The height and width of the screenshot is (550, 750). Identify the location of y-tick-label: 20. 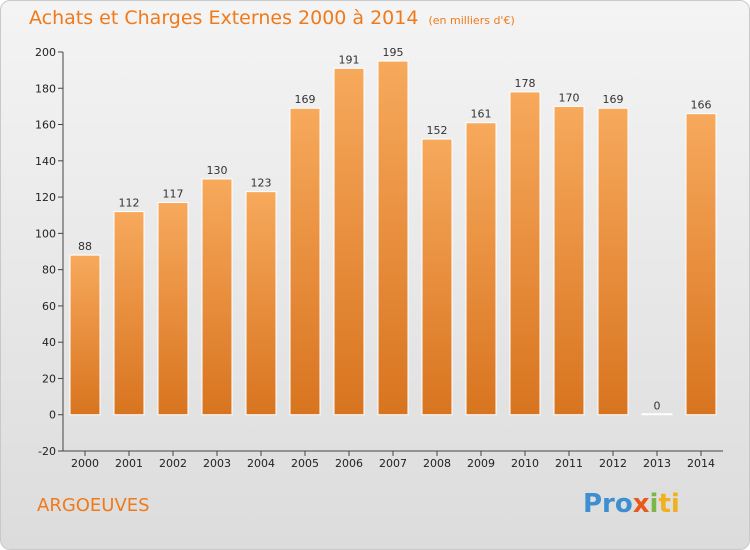
(49, 378).